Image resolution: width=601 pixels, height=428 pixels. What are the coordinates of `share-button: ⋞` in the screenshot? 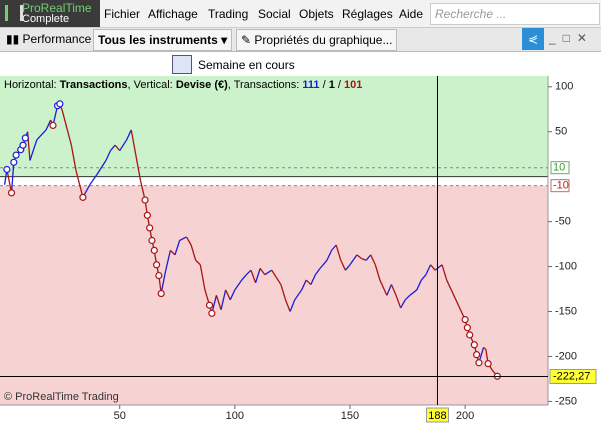 It's located at (533, 39).